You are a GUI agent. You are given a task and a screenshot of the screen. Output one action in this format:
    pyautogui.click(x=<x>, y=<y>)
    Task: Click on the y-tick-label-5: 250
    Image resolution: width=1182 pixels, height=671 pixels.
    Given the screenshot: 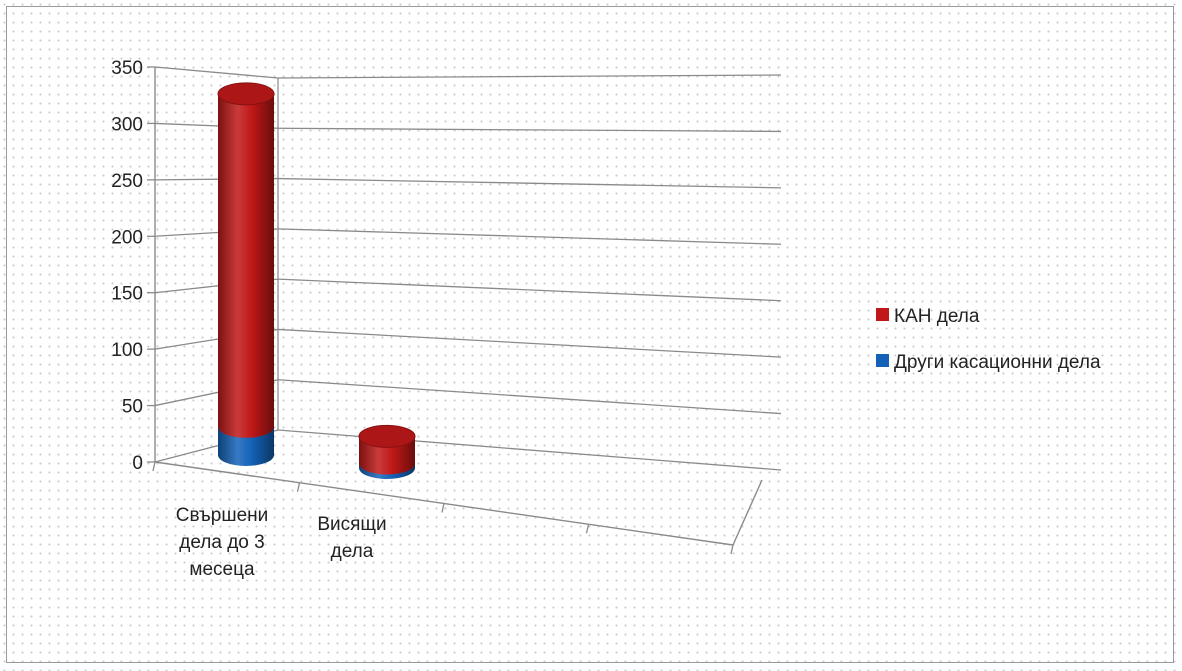 What is the action you would take?
    pyautogui.click(x=127, y=181)
    